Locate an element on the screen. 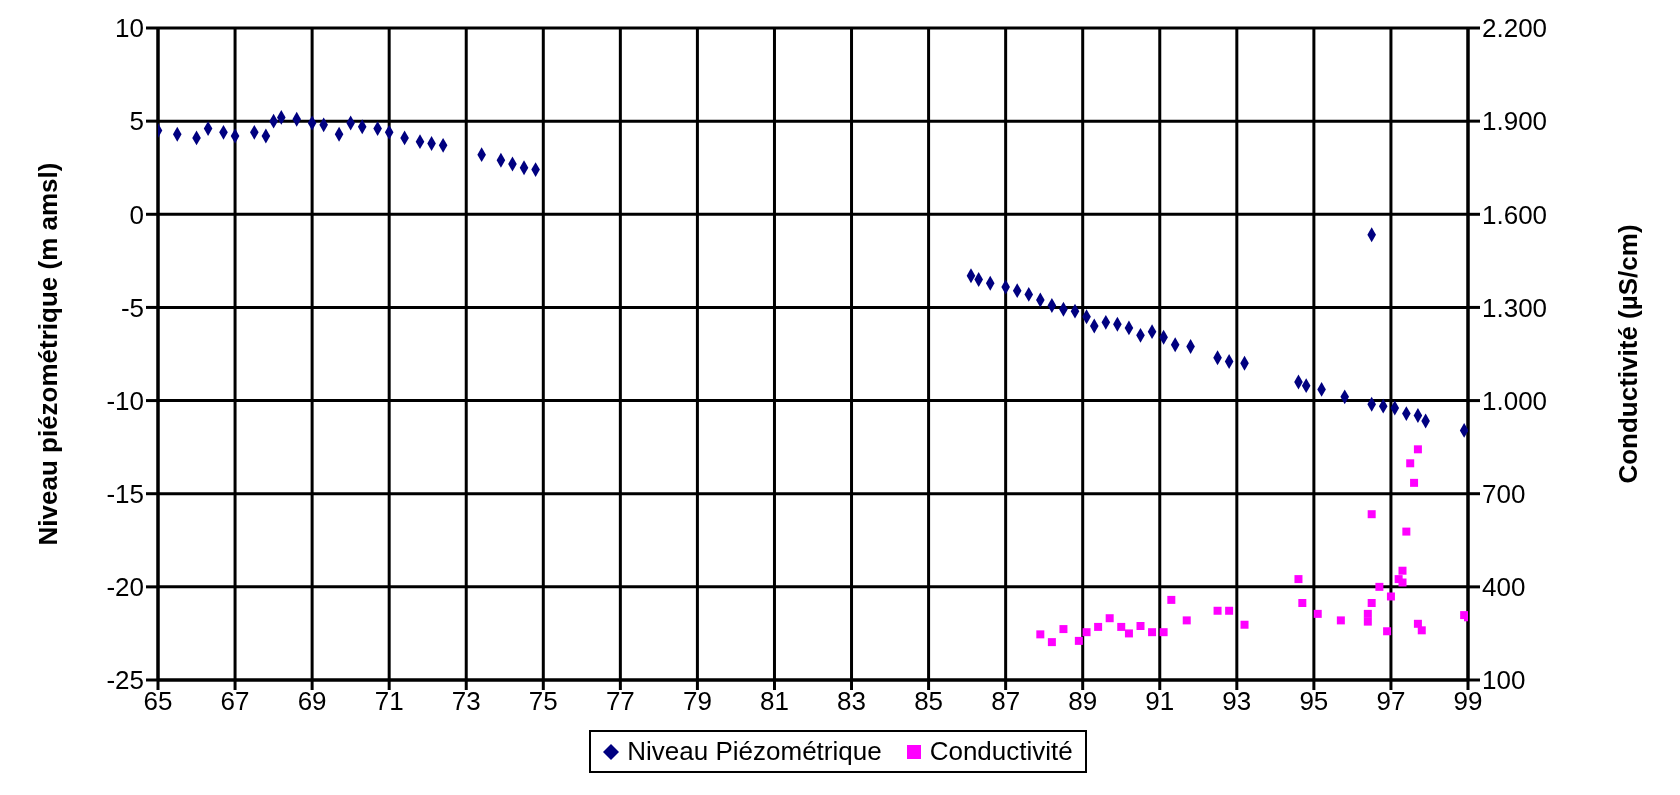  y-tick-label: 0 is located at coordinates (136, 214).